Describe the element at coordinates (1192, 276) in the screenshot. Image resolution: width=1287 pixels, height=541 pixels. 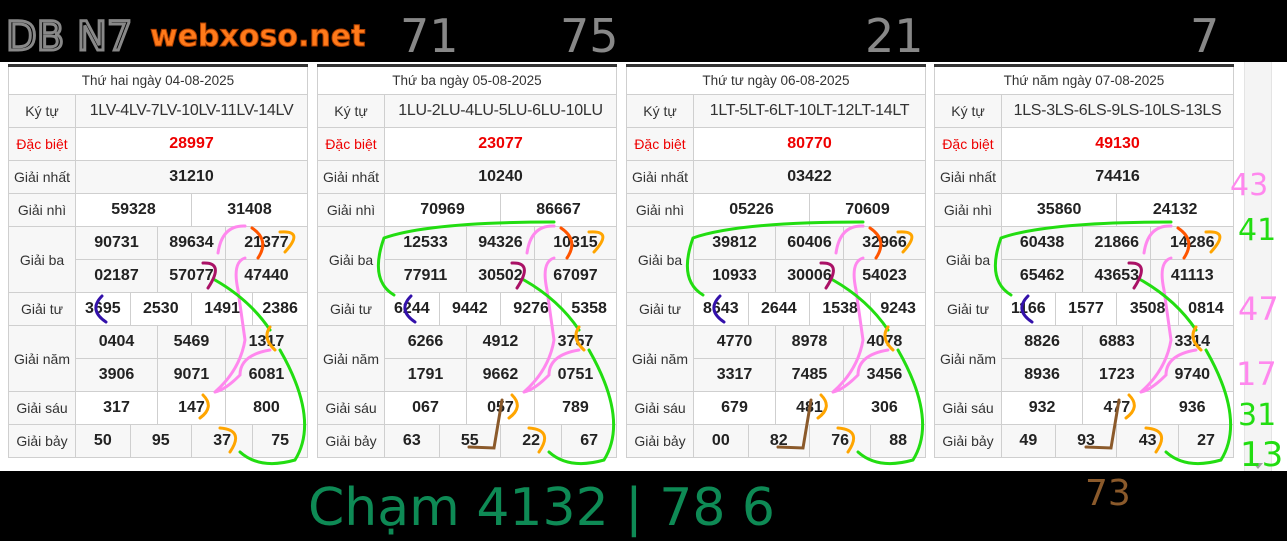
I see `third-prize: 41113` at that location.